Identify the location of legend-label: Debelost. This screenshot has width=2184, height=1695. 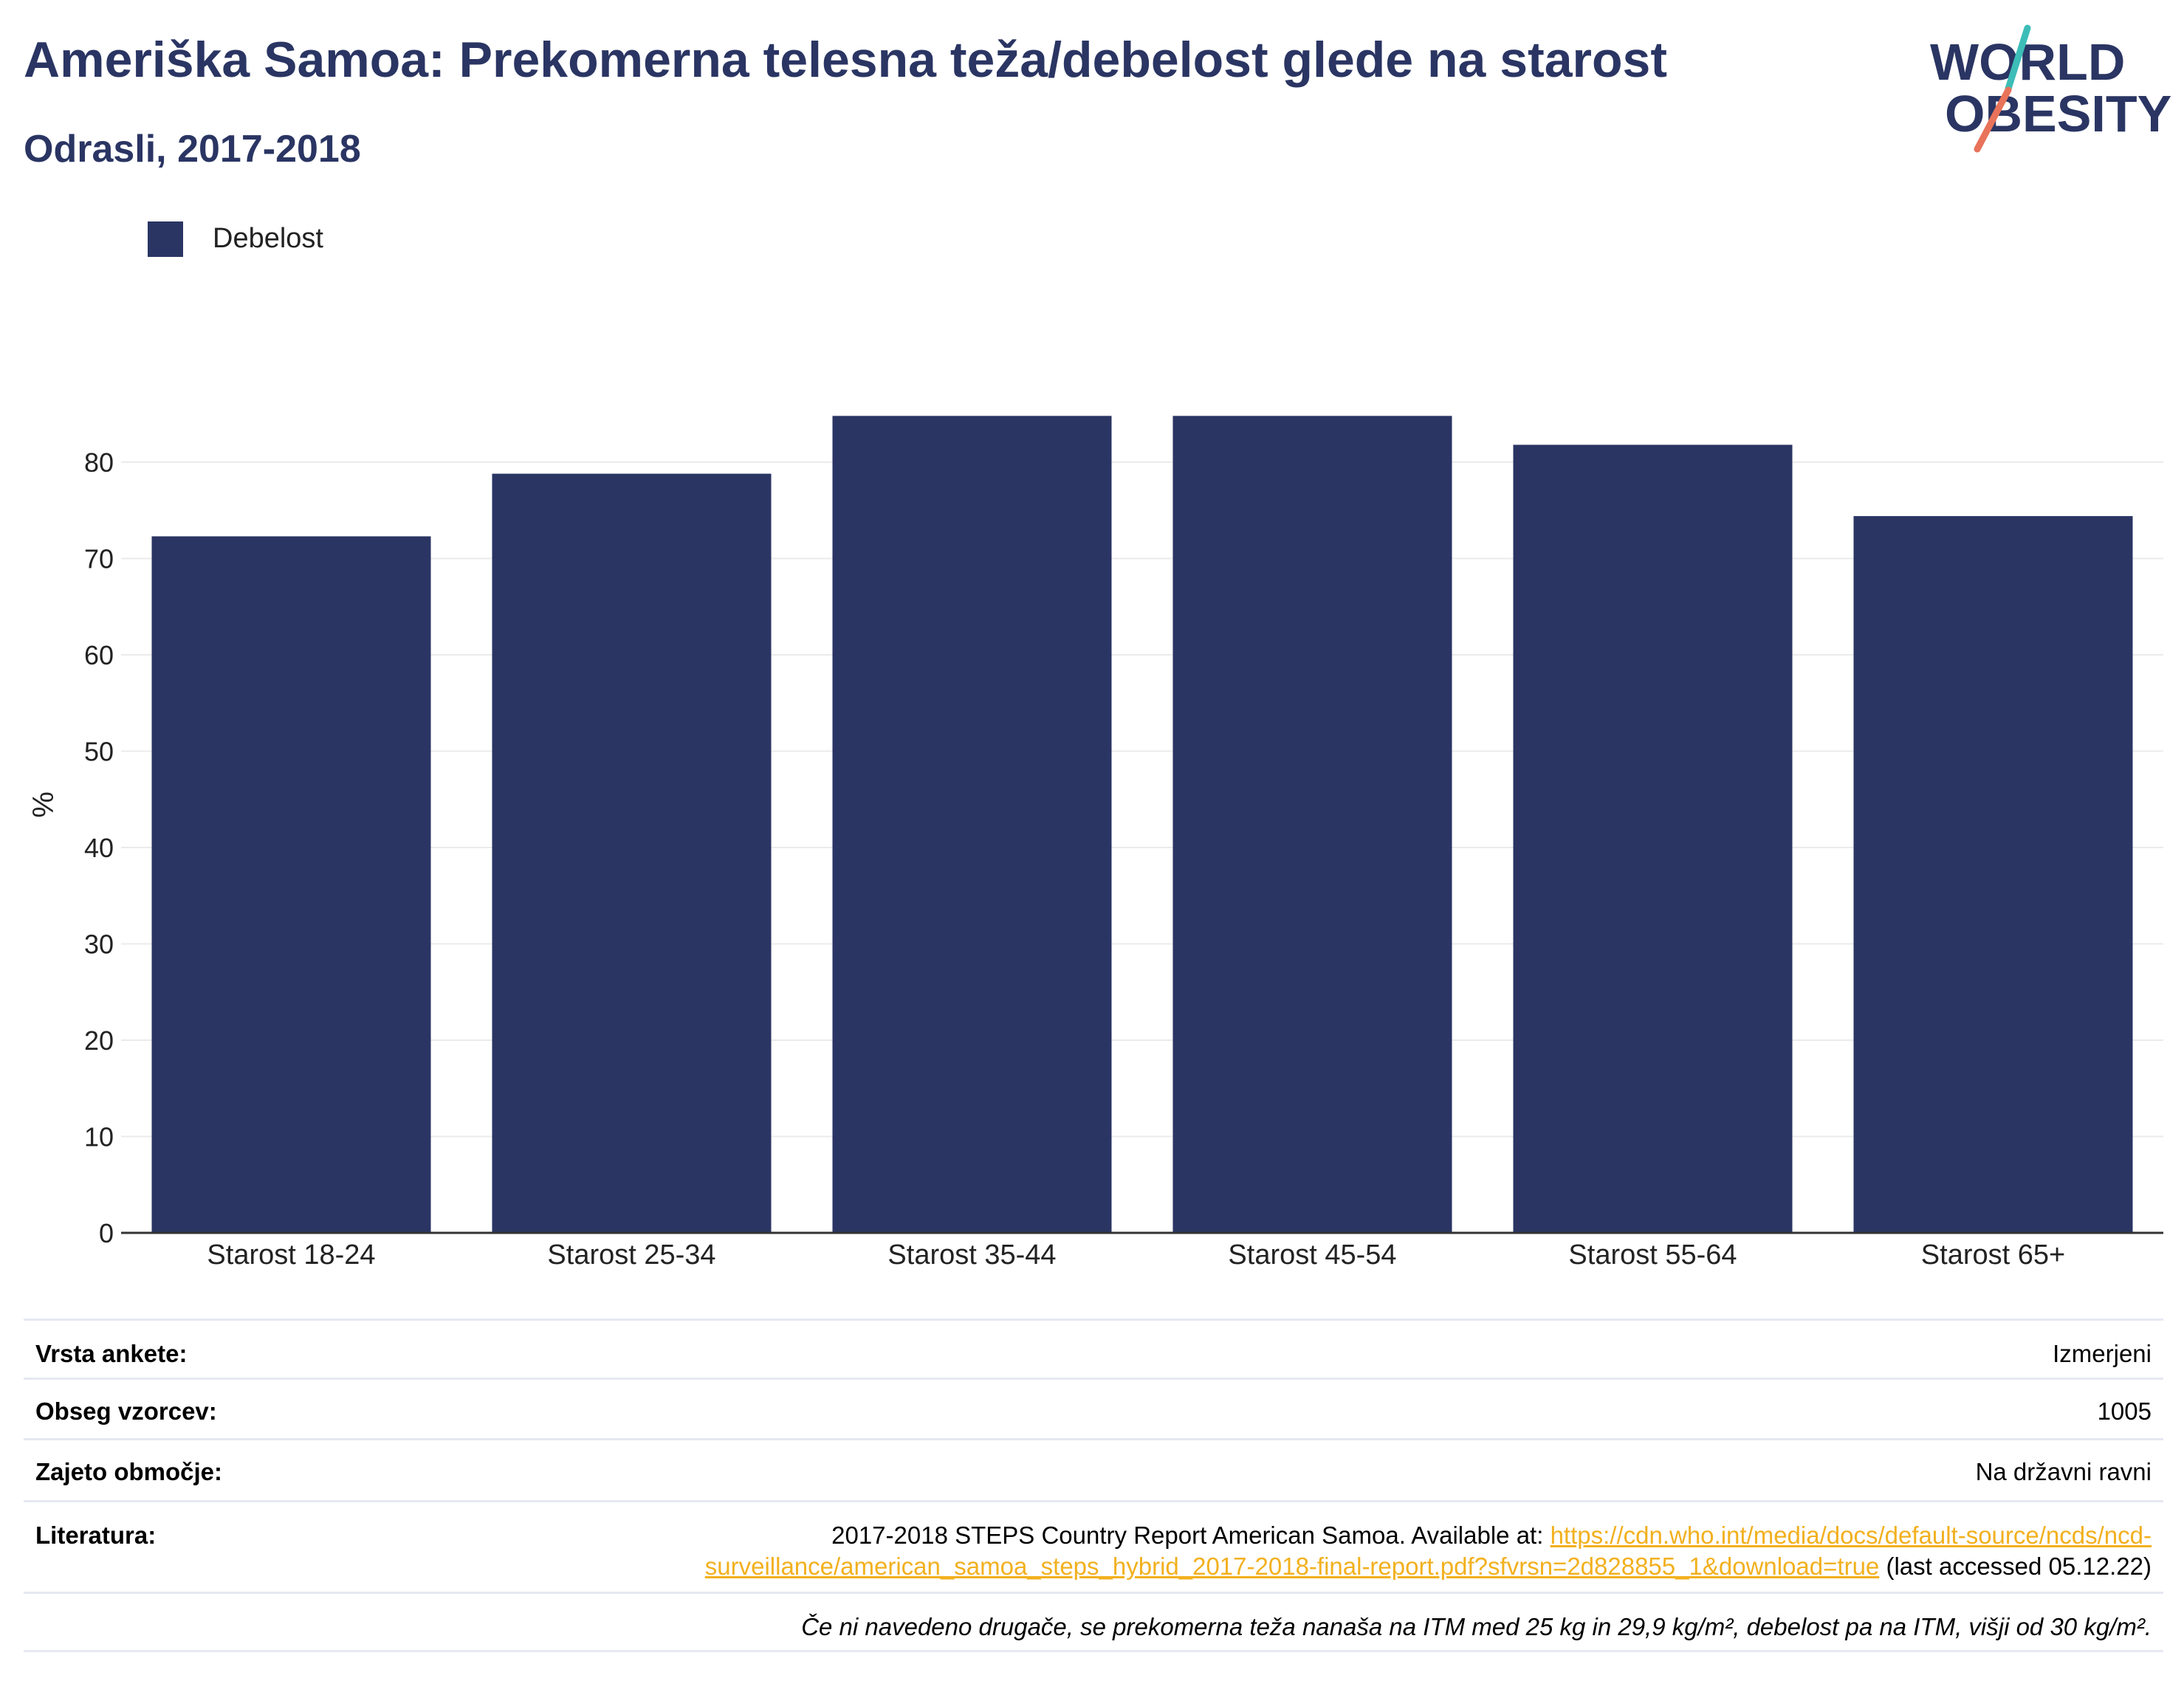
(268, 238).